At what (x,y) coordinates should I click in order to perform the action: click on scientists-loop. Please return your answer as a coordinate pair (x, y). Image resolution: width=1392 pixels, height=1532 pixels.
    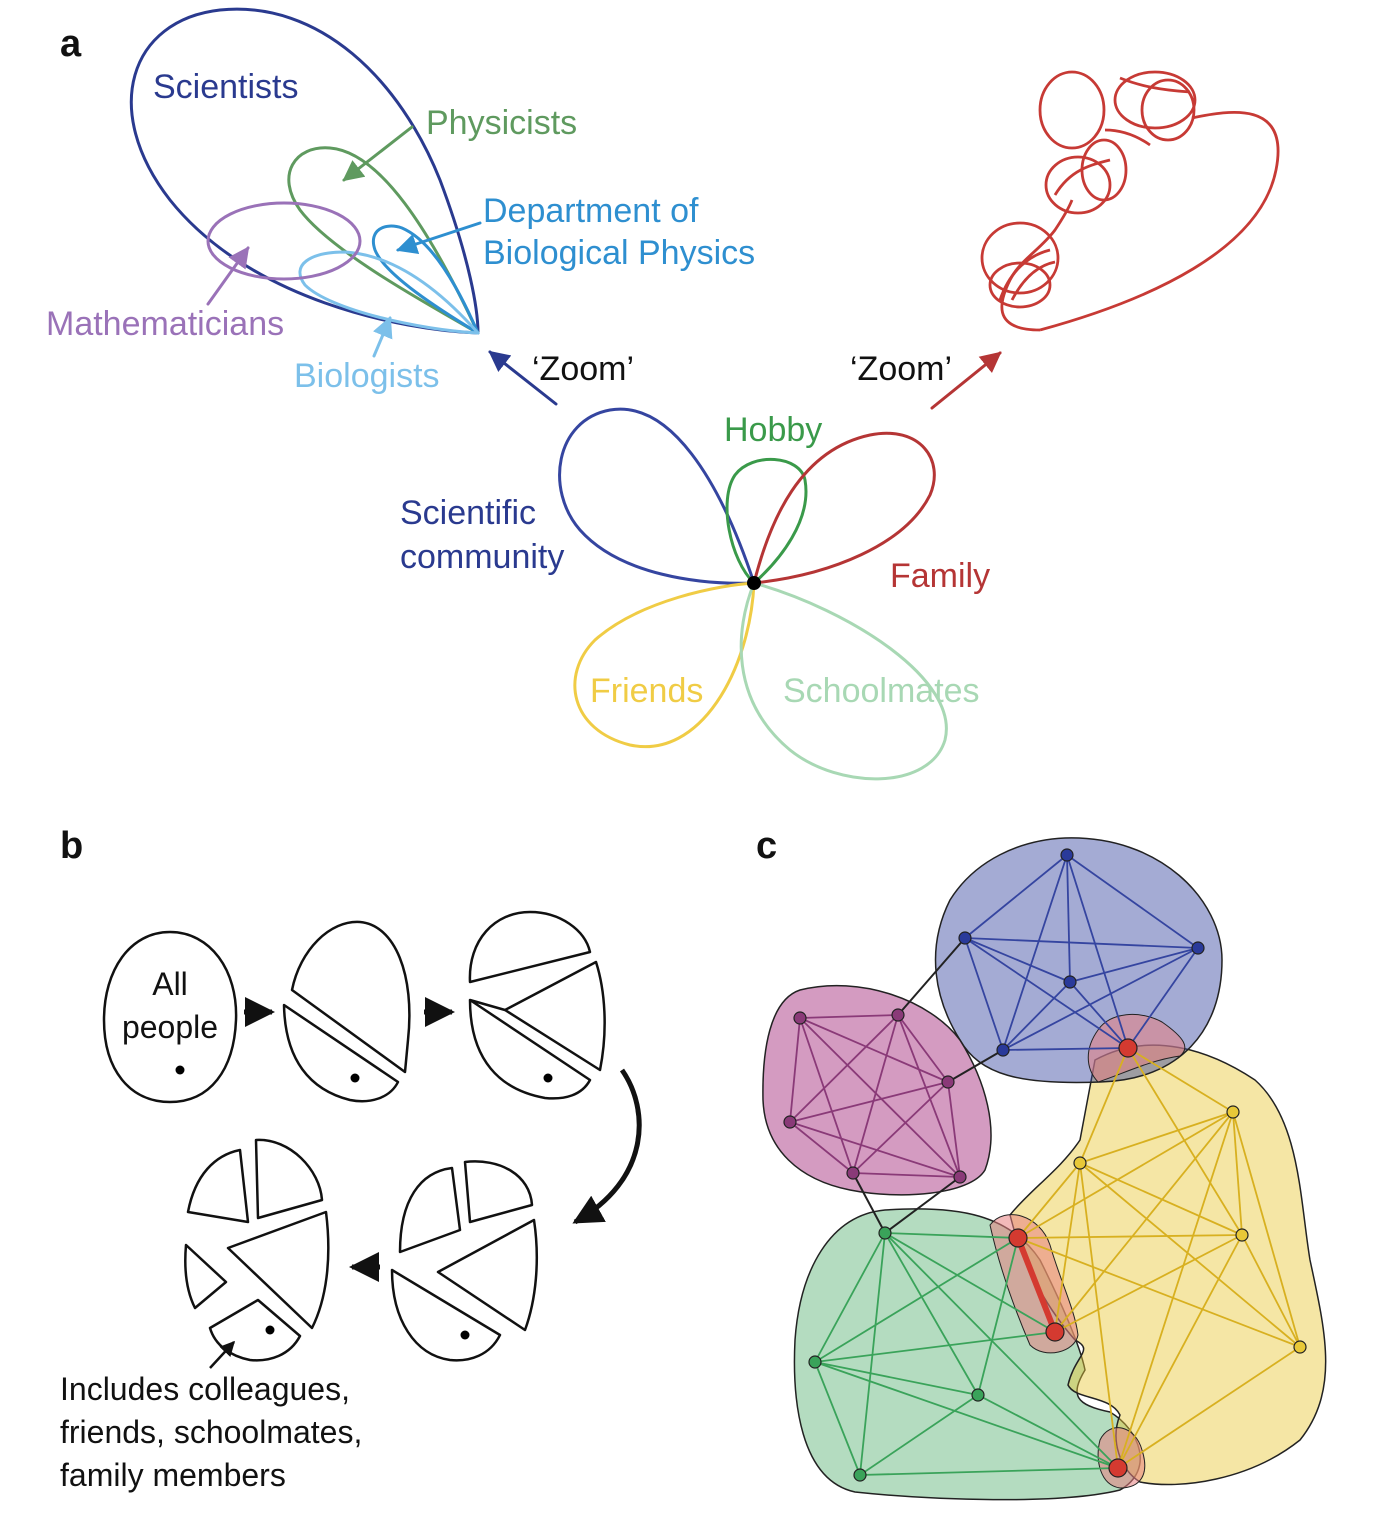
    Looking at the image, I should click on (304, 171).